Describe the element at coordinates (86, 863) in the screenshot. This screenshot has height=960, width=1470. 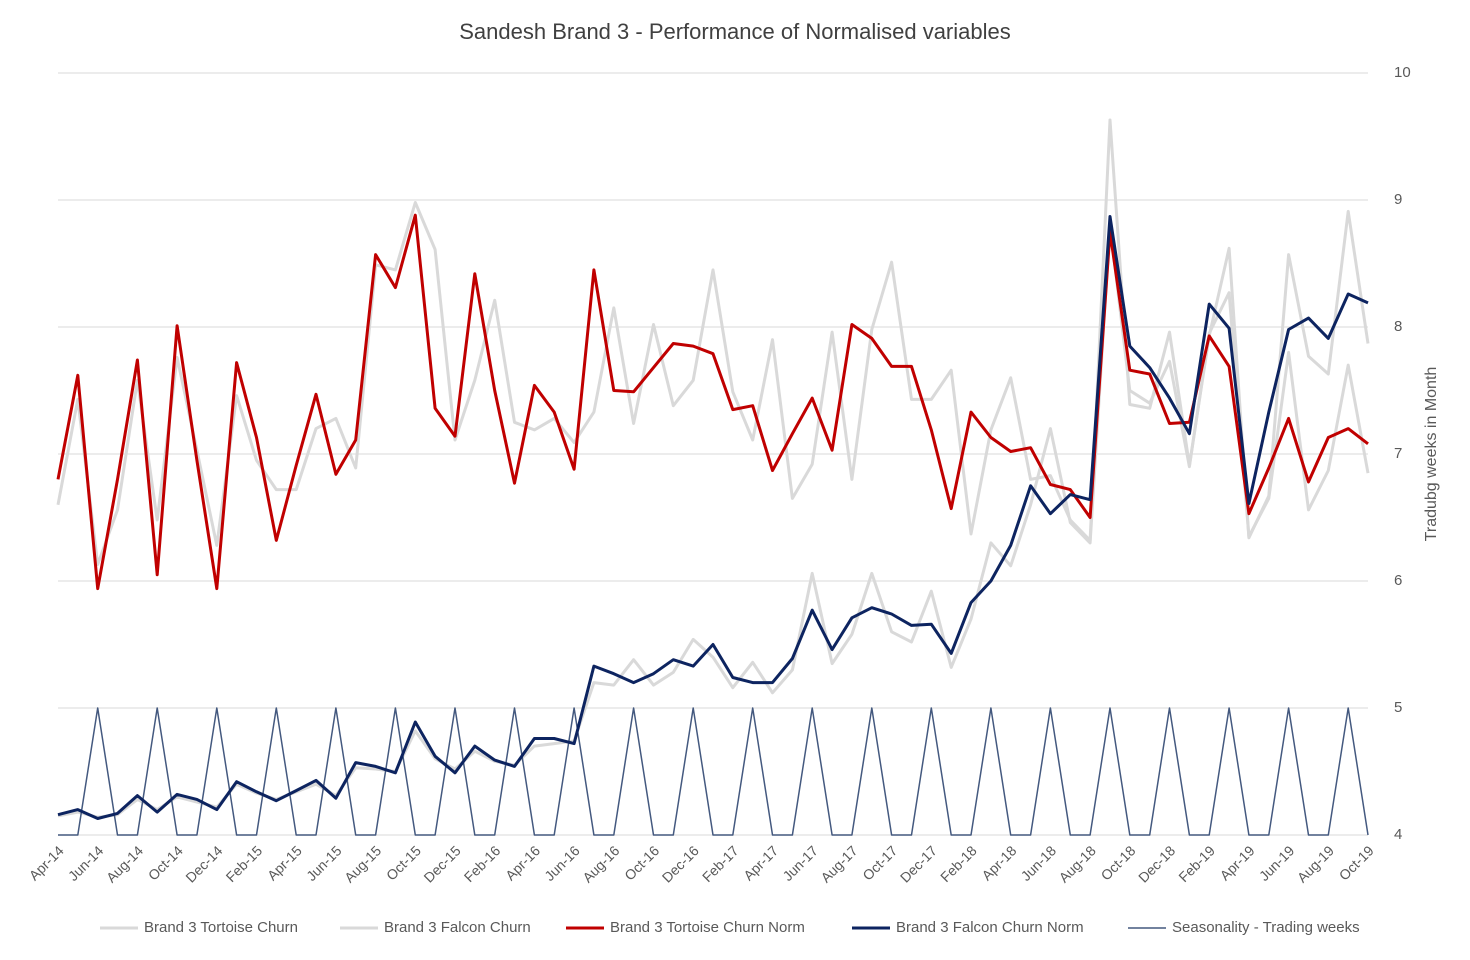
I see `x-tick-label: Jun-14` at that location.